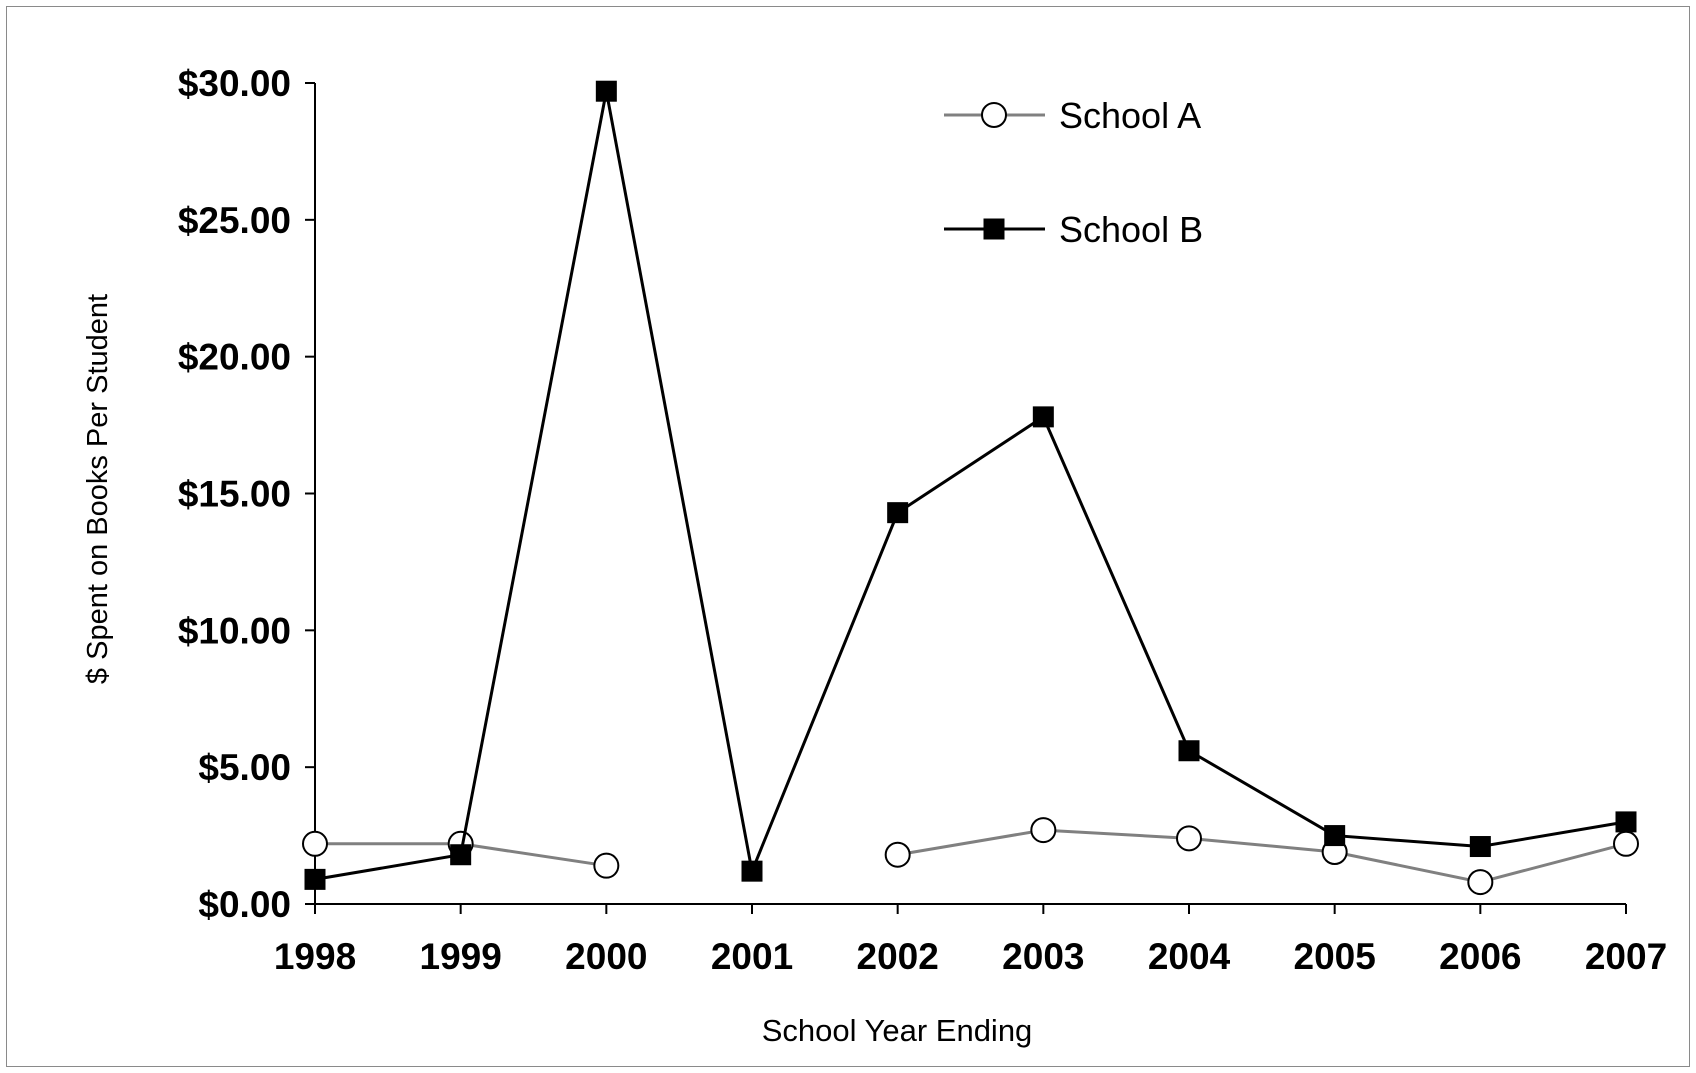 This screenshot has height=1073, width=1696. Describe the element at coordinates (244, 767) in the screenshot. I see `y-tick-label: $5.00` at that location.